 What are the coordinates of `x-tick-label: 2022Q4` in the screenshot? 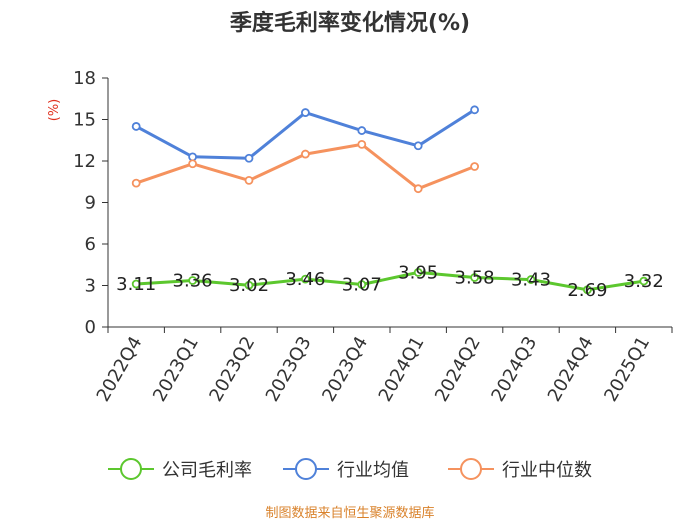 It's located at (120, 369).